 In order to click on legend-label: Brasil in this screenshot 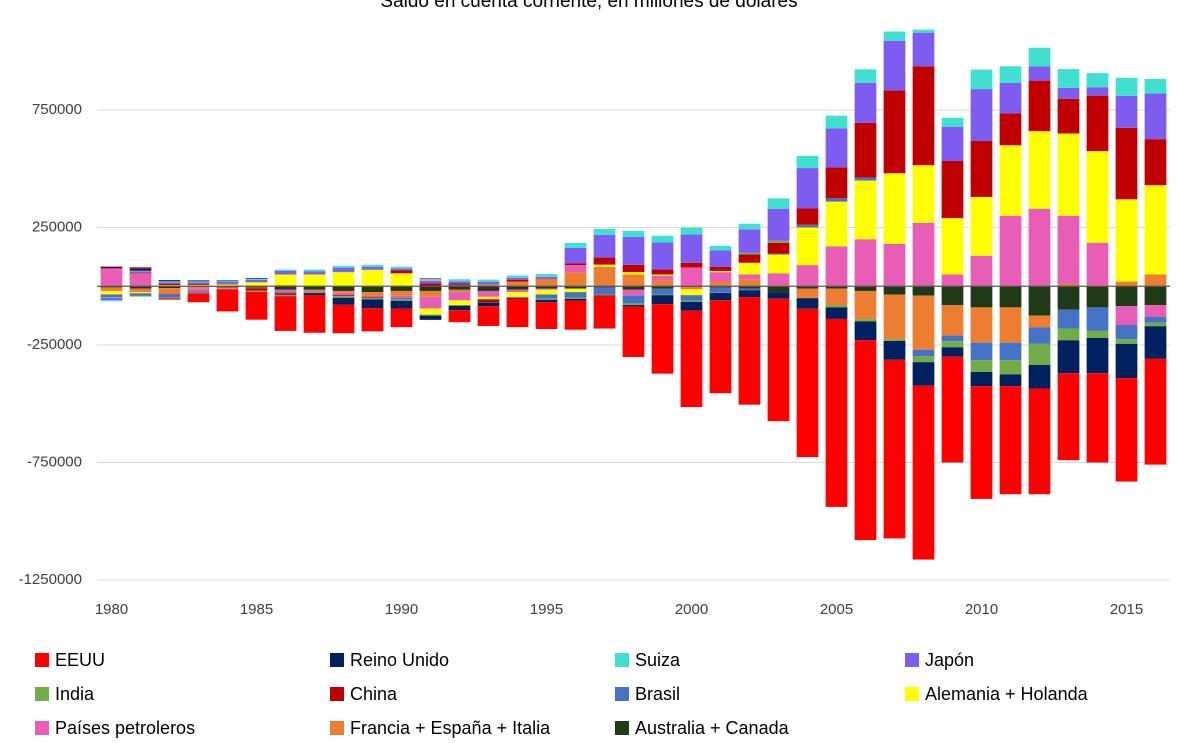, I will do `click(657, 694)`.